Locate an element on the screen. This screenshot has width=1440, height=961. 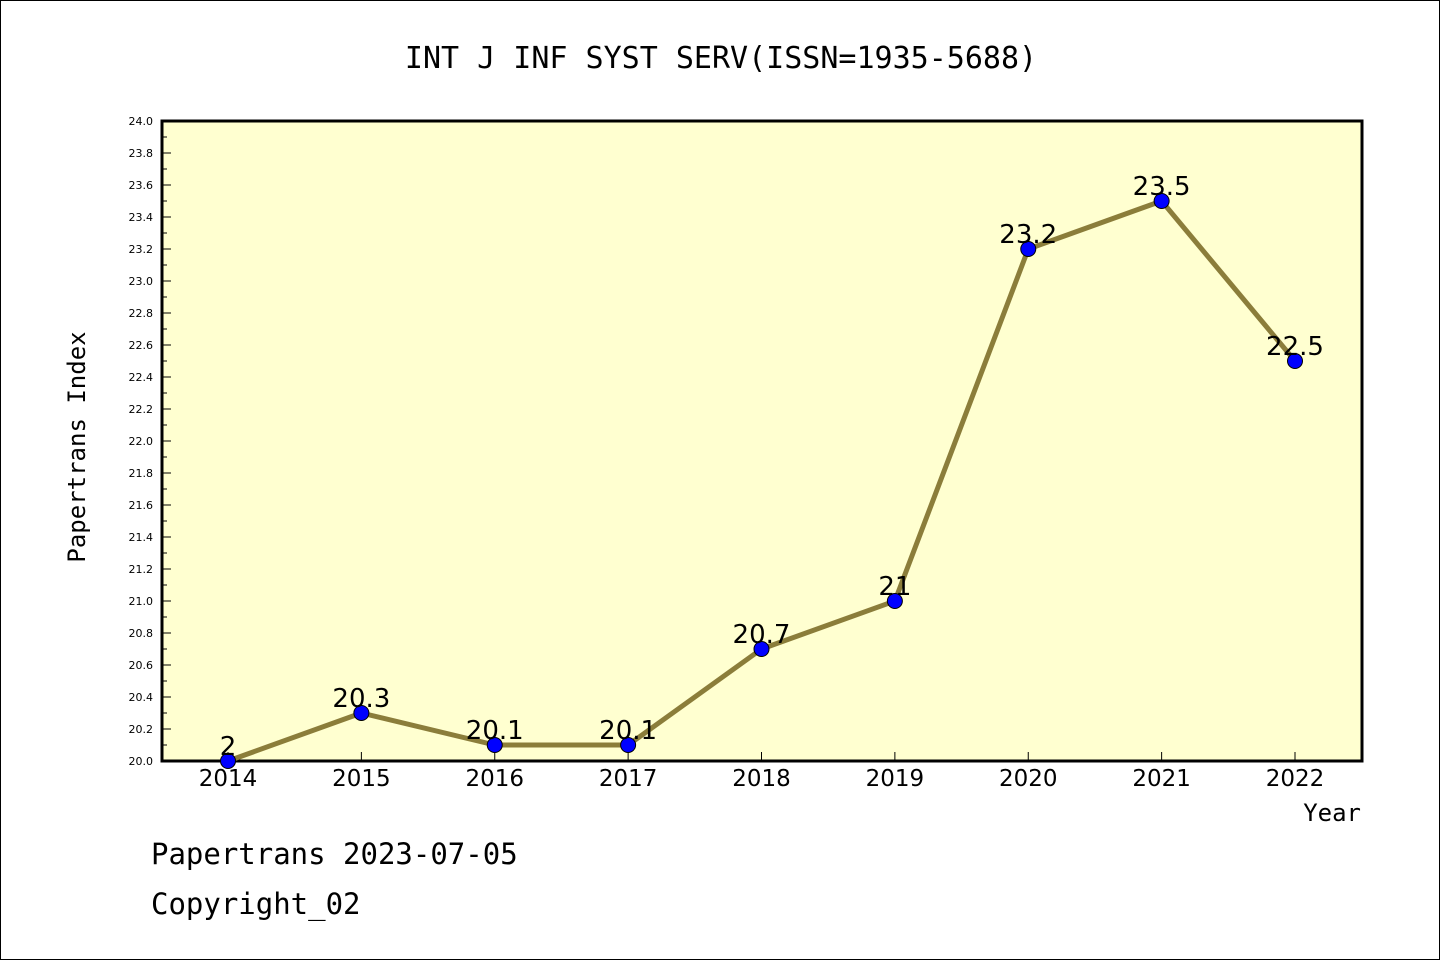
y-tick-label: 22.6 is located at coordinates (141, 345).